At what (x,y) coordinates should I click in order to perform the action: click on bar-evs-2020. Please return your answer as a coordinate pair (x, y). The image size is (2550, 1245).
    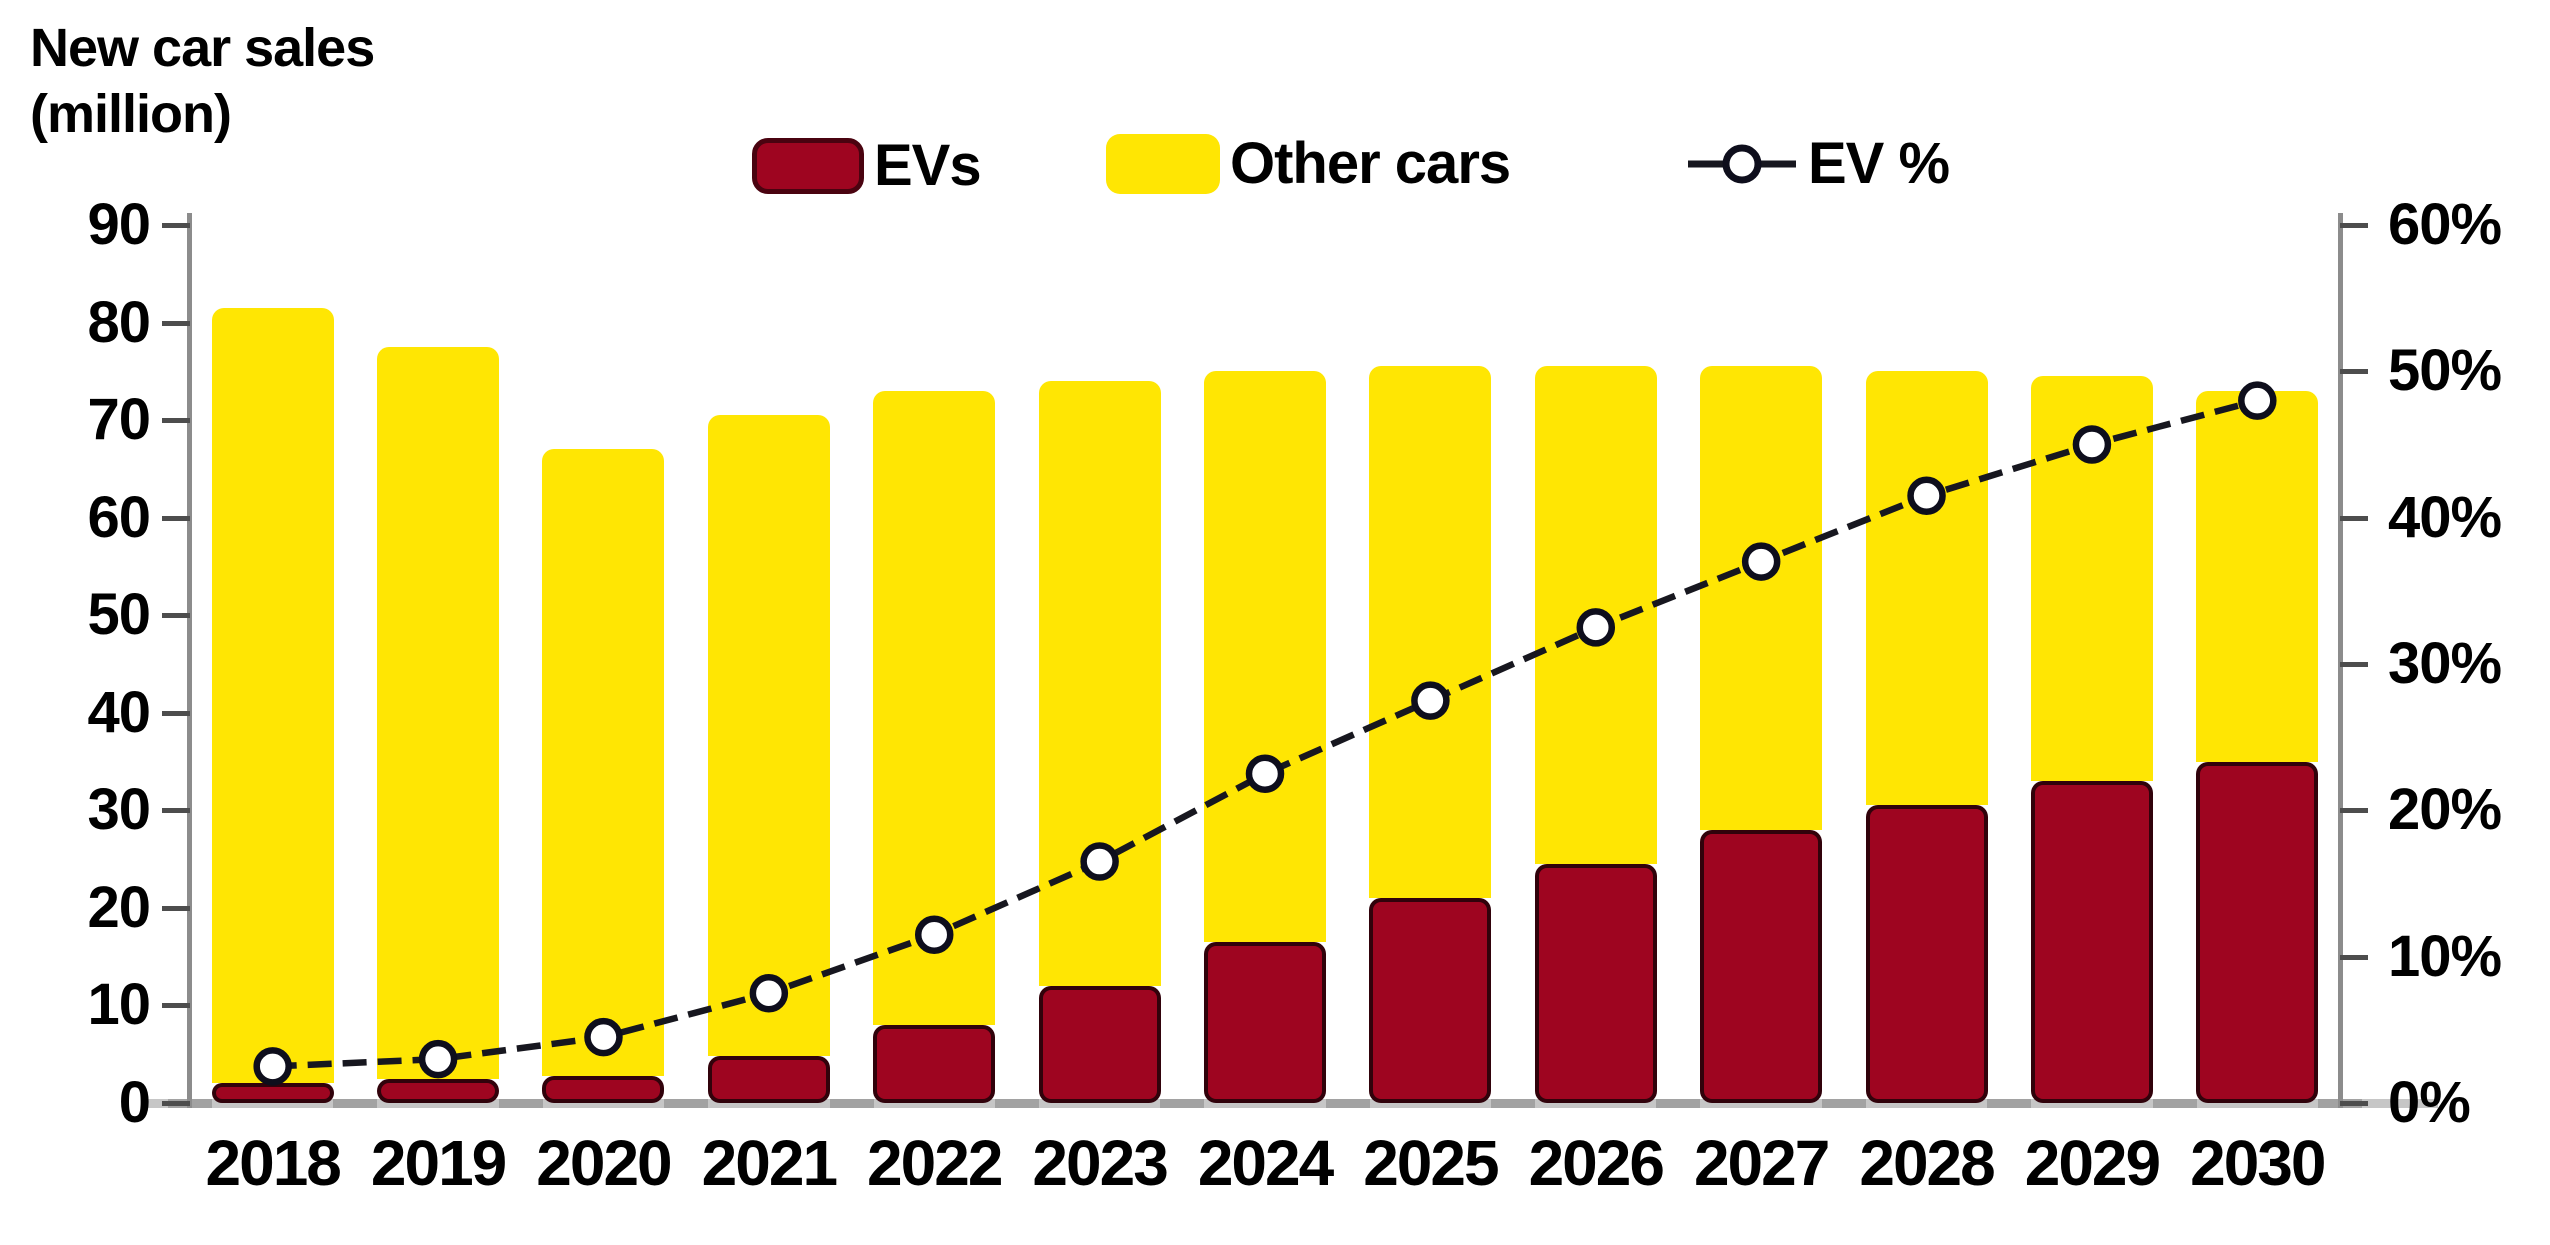
    Looking at the image, I should click on (603, 1089).